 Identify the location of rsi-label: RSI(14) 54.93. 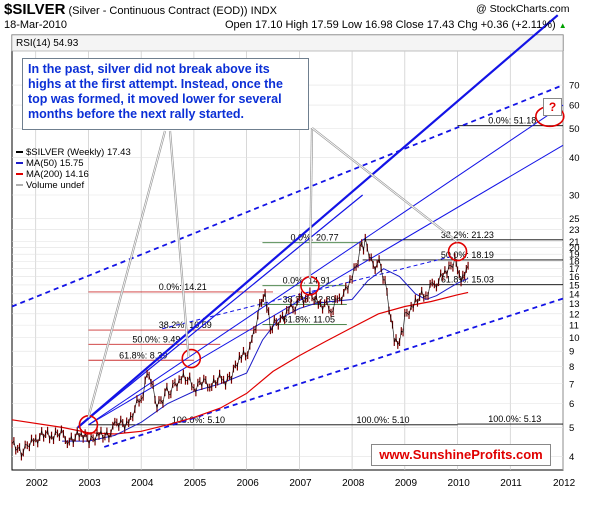
(47, 43).